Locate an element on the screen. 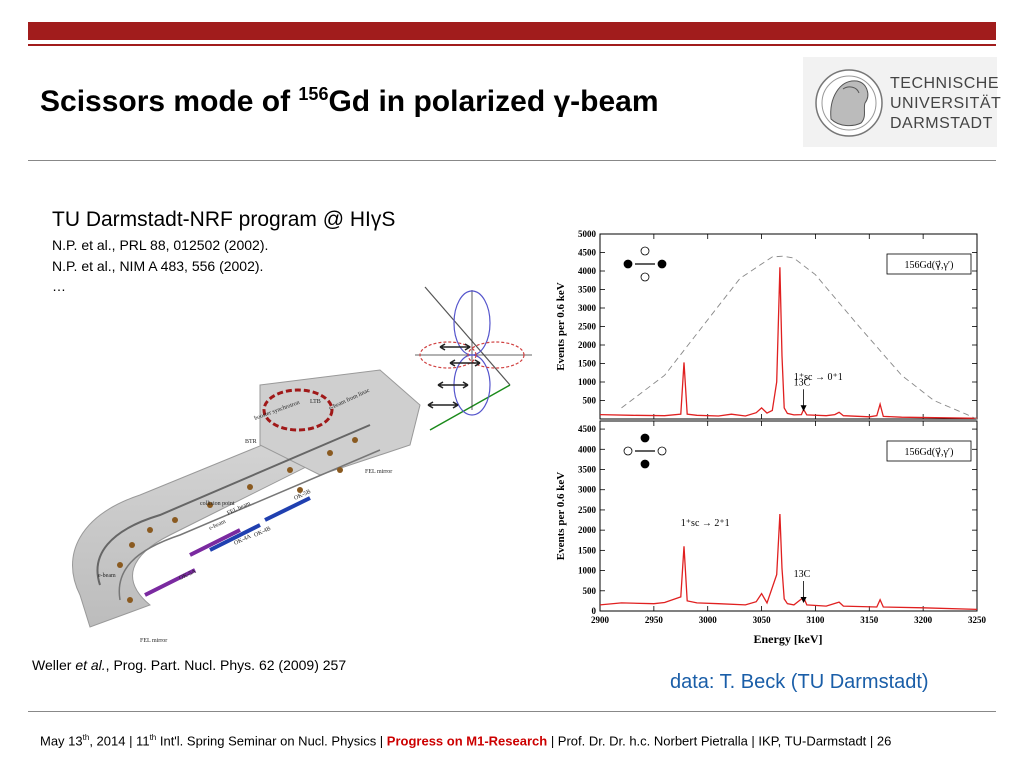 The image size is (1024, 768). data-credit: data: T. Beck (TU Darmstadt) is located at coordinates (799, 682).